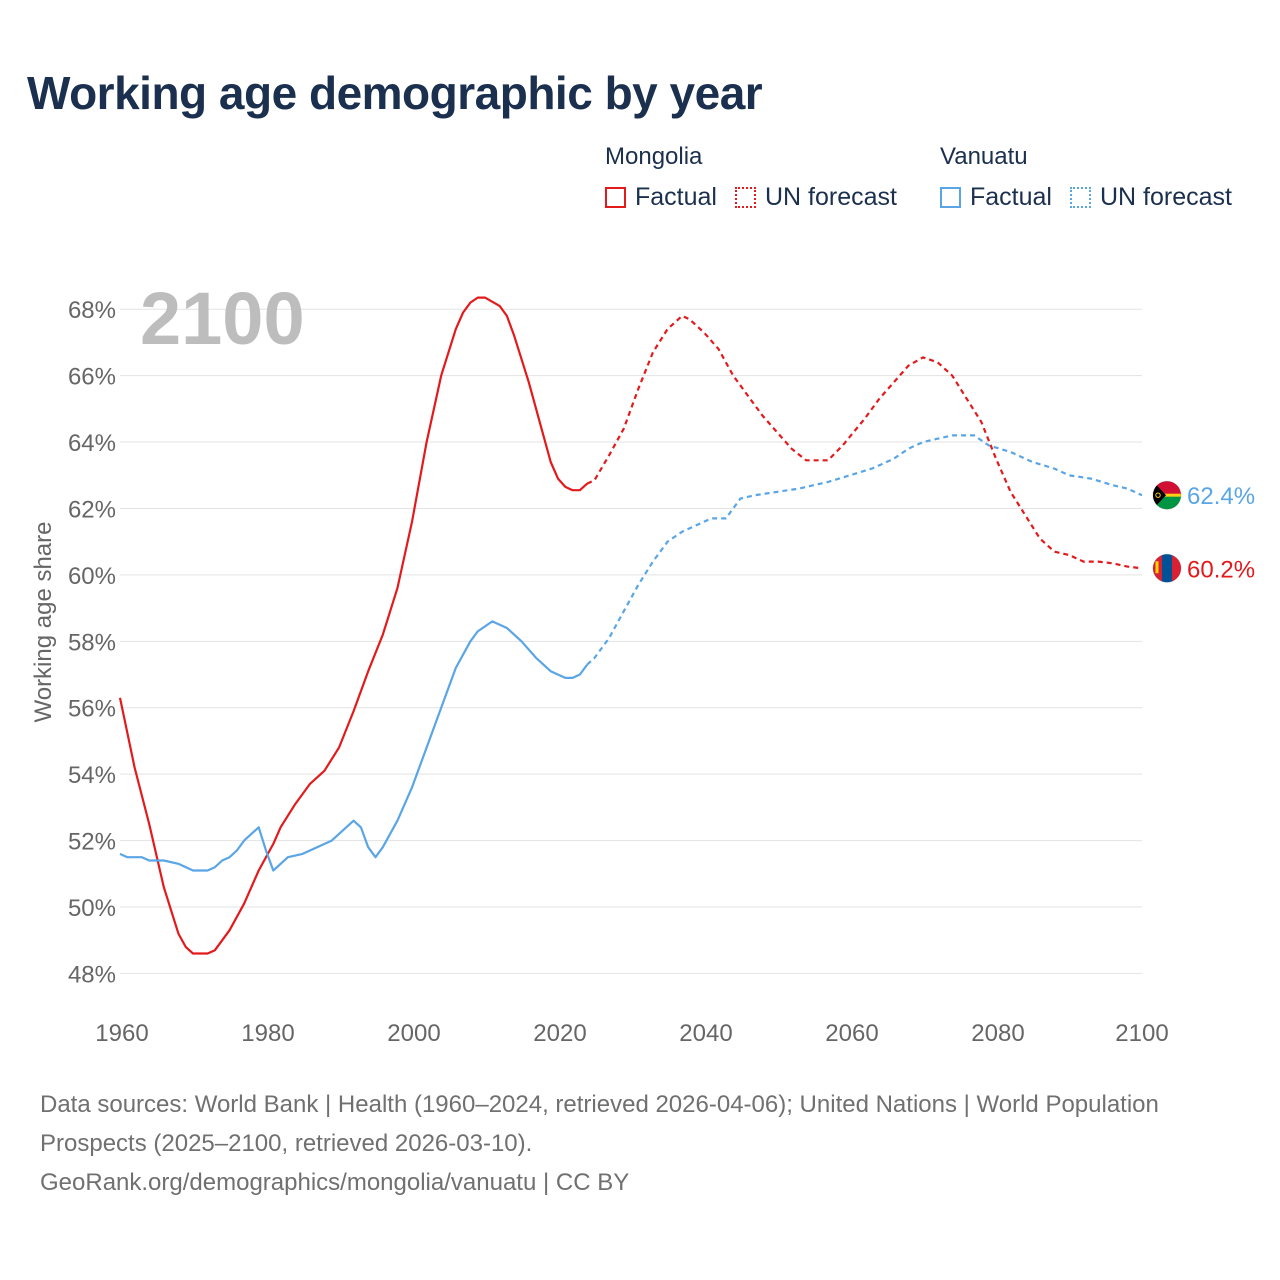 This screenshot has width=1280, height=1280. I want to click on flag-black-triangle, so click(1159, 495).